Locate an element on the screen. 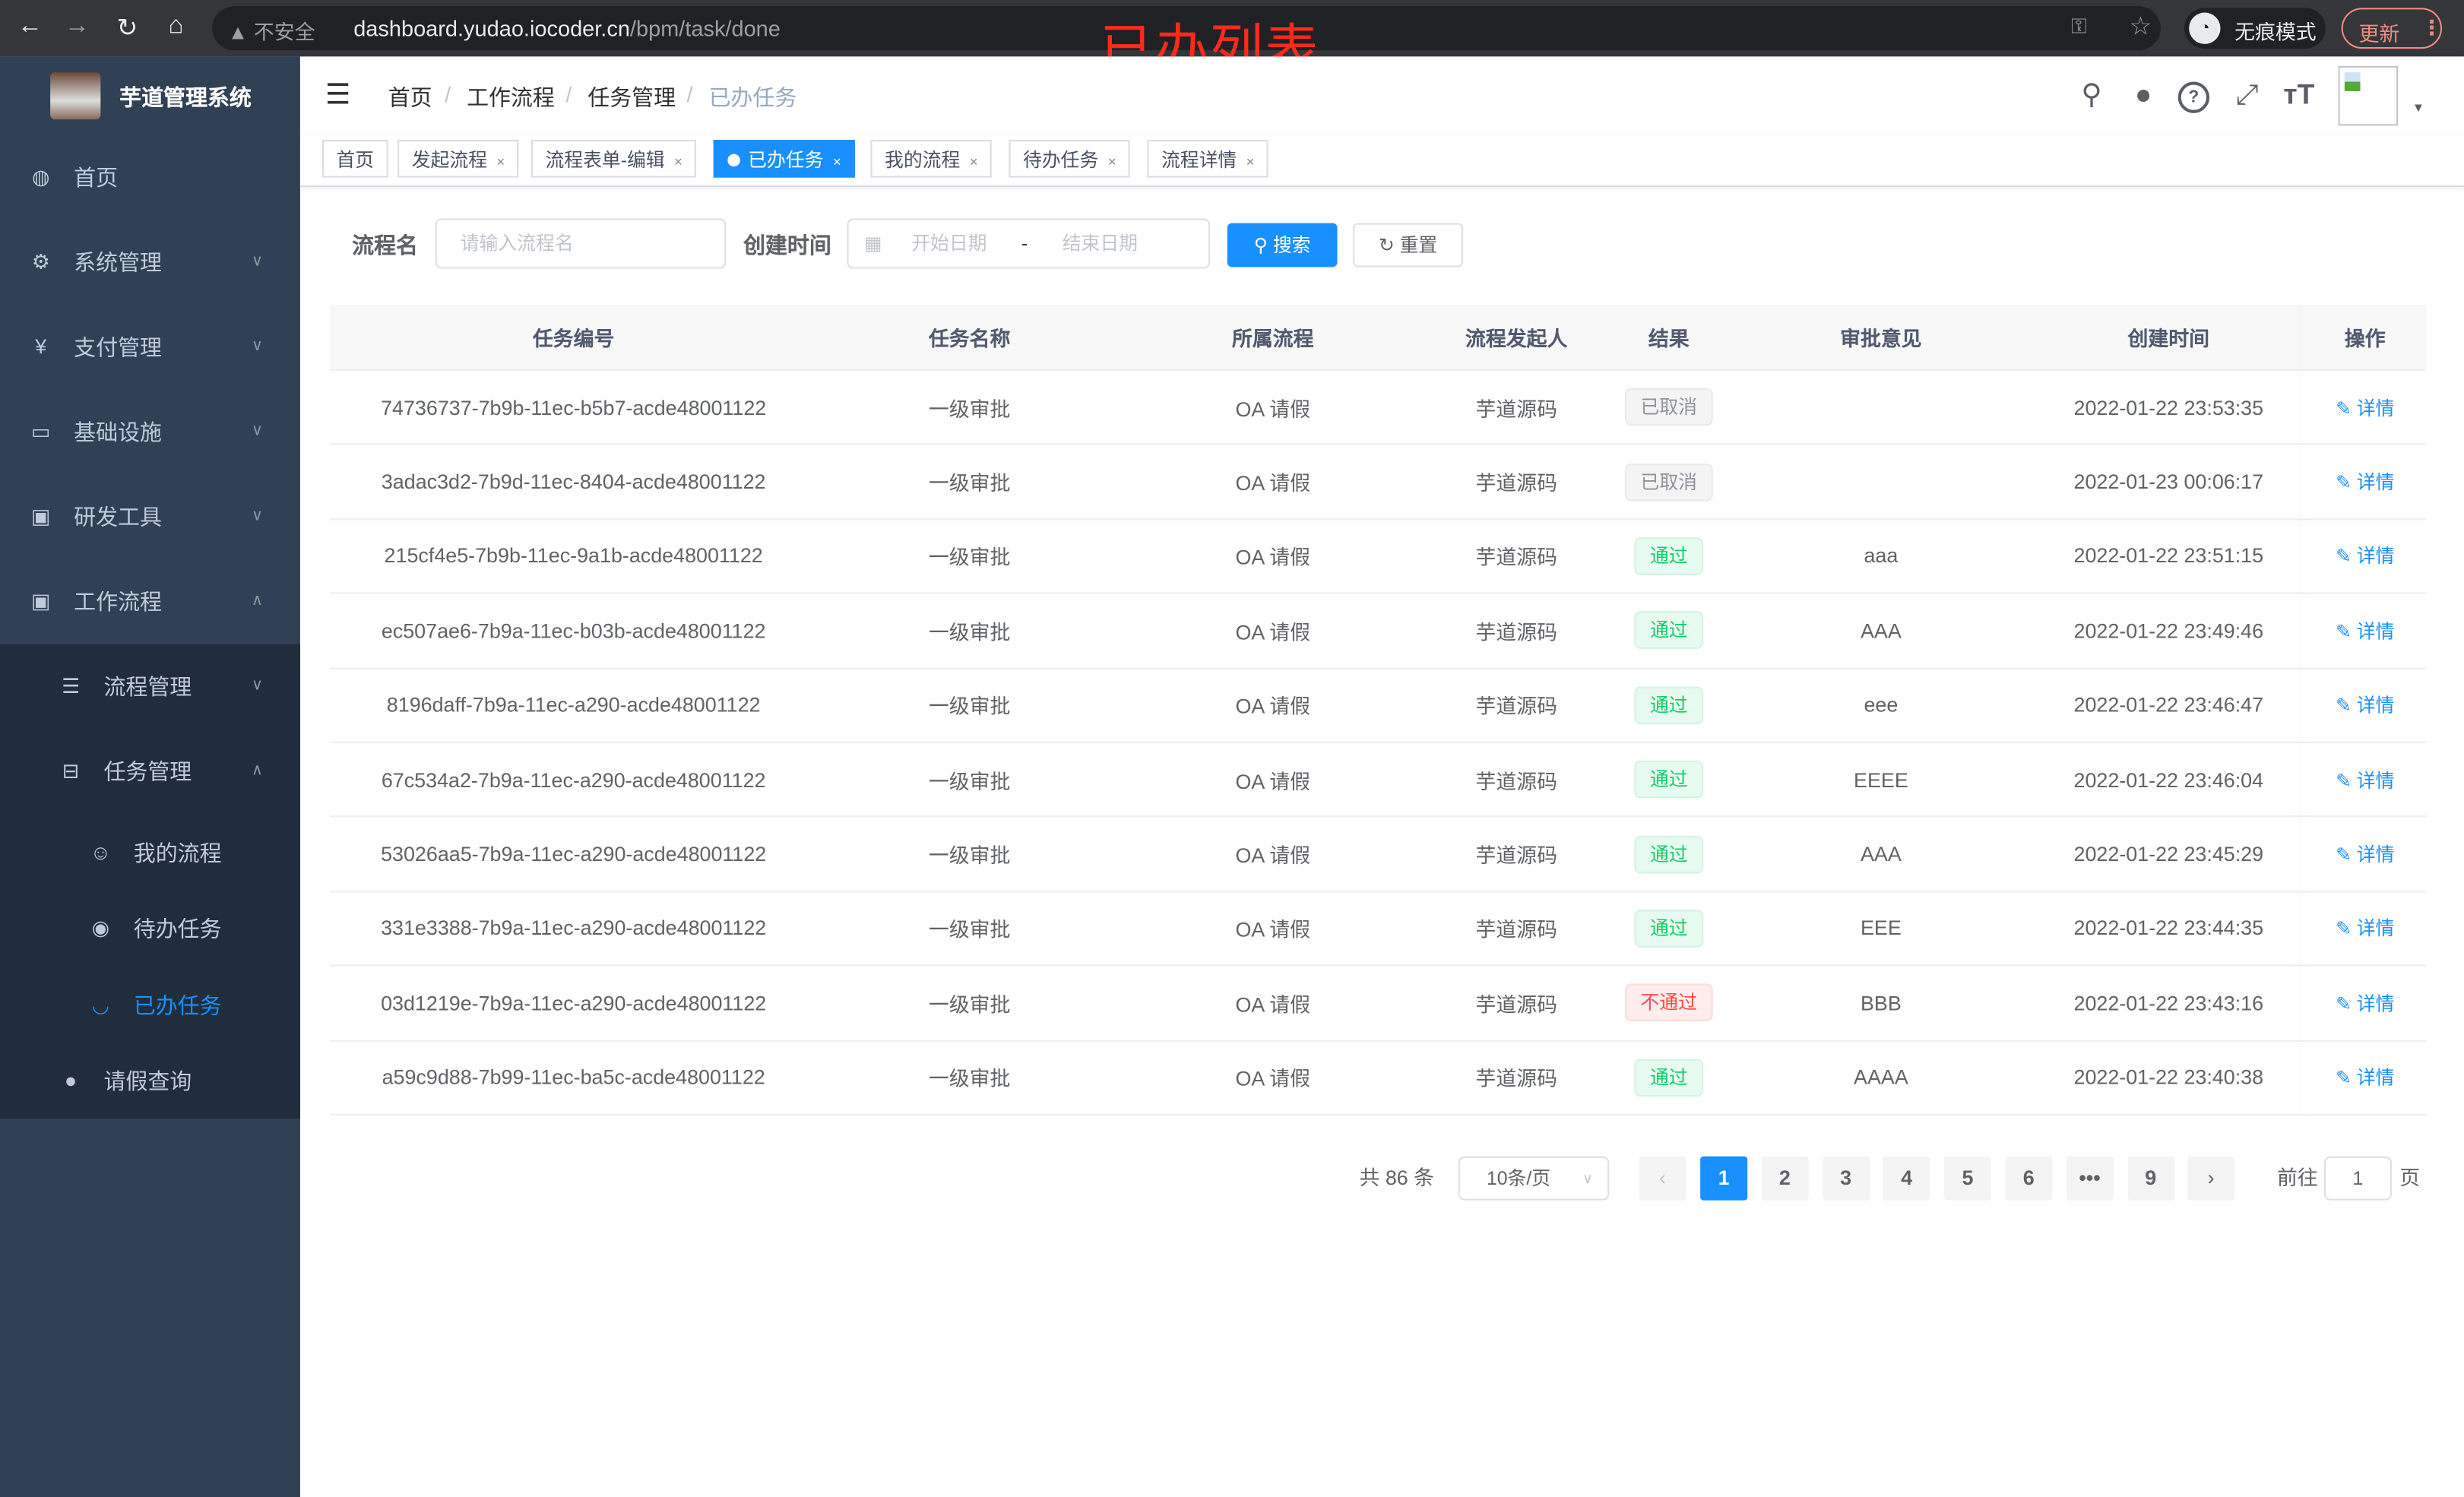 The height and width of the screenshot is (1497, 2464). tags-view: 首页 发起流程 × 流程表单-编辑 × 已办任务 × 我的流程 × 待办任务 × 流程详情 × is located at coordinates (1381, 161).